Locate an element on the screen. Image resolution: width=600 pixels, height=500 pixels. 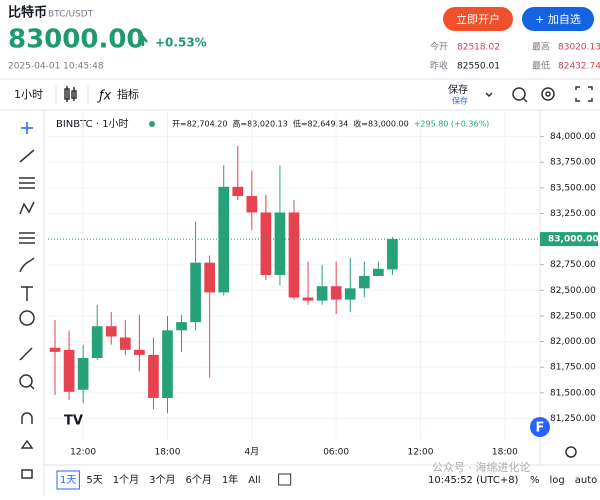
dropdown-icon is located at coordinates (489, 95).